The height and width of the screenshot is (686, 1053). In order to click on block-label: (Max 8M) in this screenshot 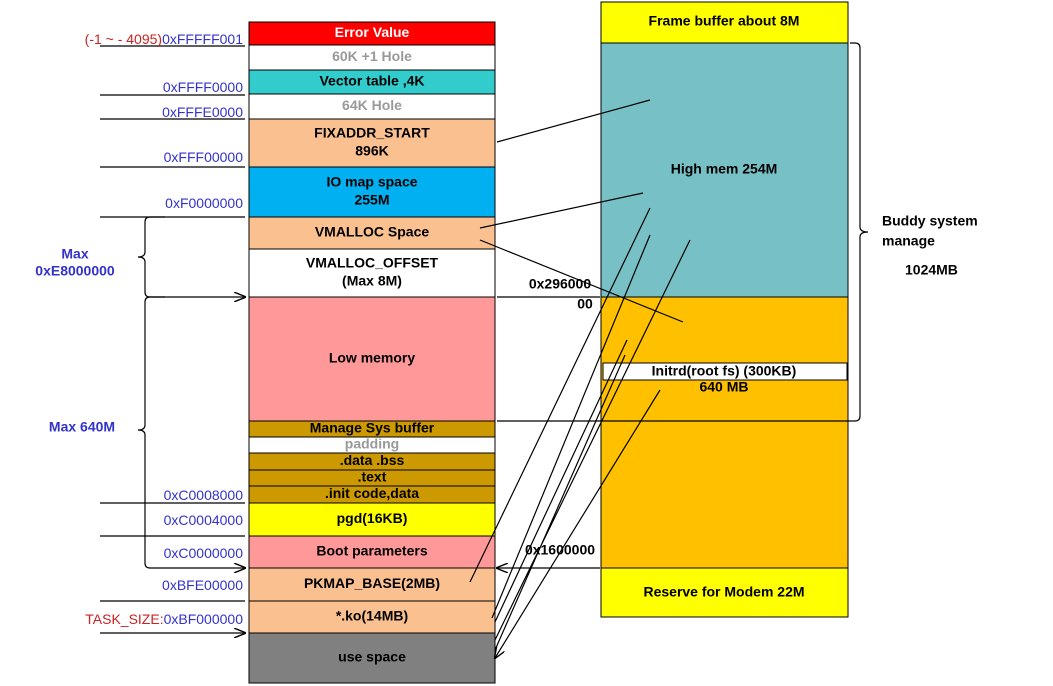, I will do `click(372, 281)`.